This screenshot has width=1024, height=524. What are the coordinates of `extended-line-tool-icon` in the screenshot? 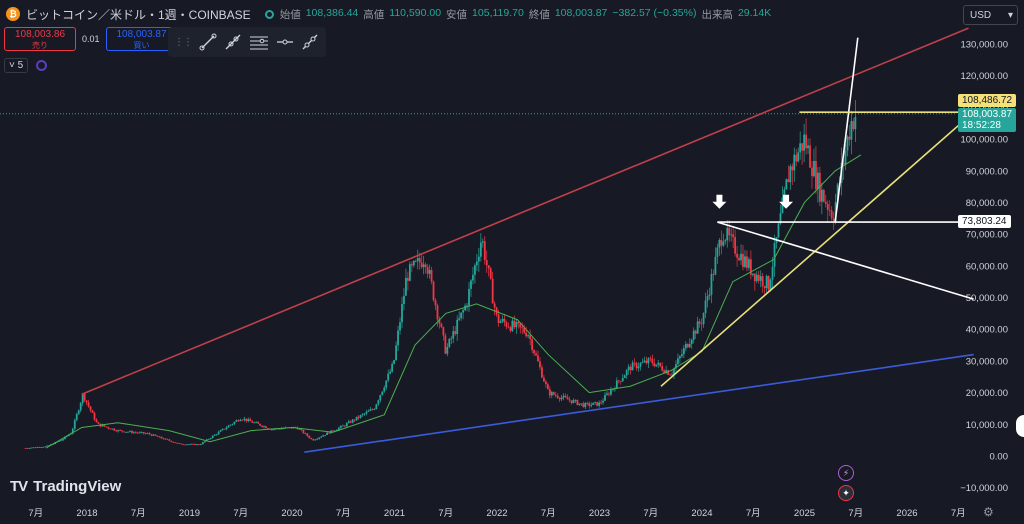 It's located at (311, 42).